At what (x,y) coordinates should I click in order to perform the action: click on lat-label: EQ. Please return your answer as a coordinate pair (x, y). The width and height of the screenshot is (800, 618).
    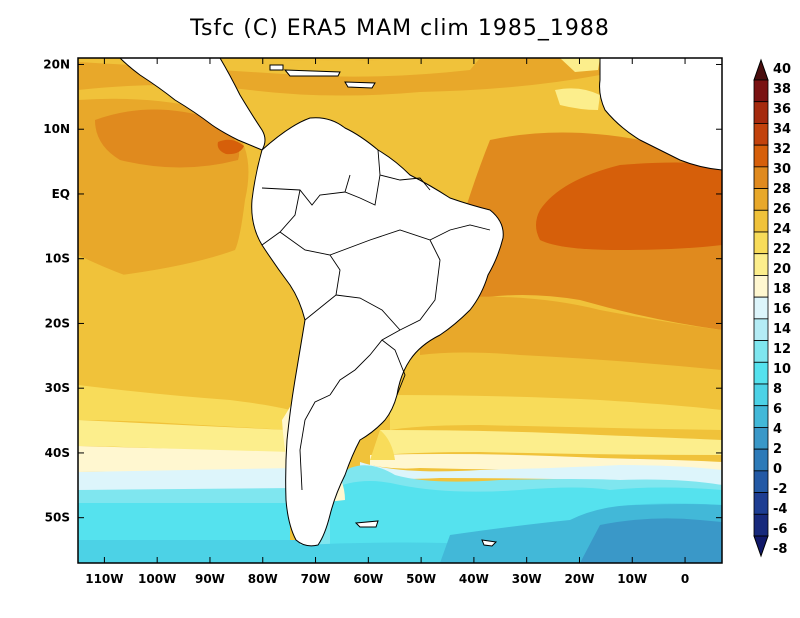
    Looking at the image, I should click on (61, 194).